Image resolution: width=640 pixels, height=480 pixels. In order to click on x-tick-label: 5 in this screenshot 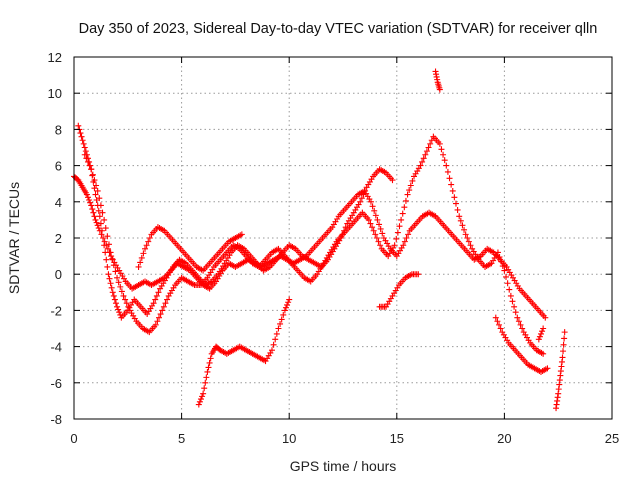, I will do `click(181, 438)`.